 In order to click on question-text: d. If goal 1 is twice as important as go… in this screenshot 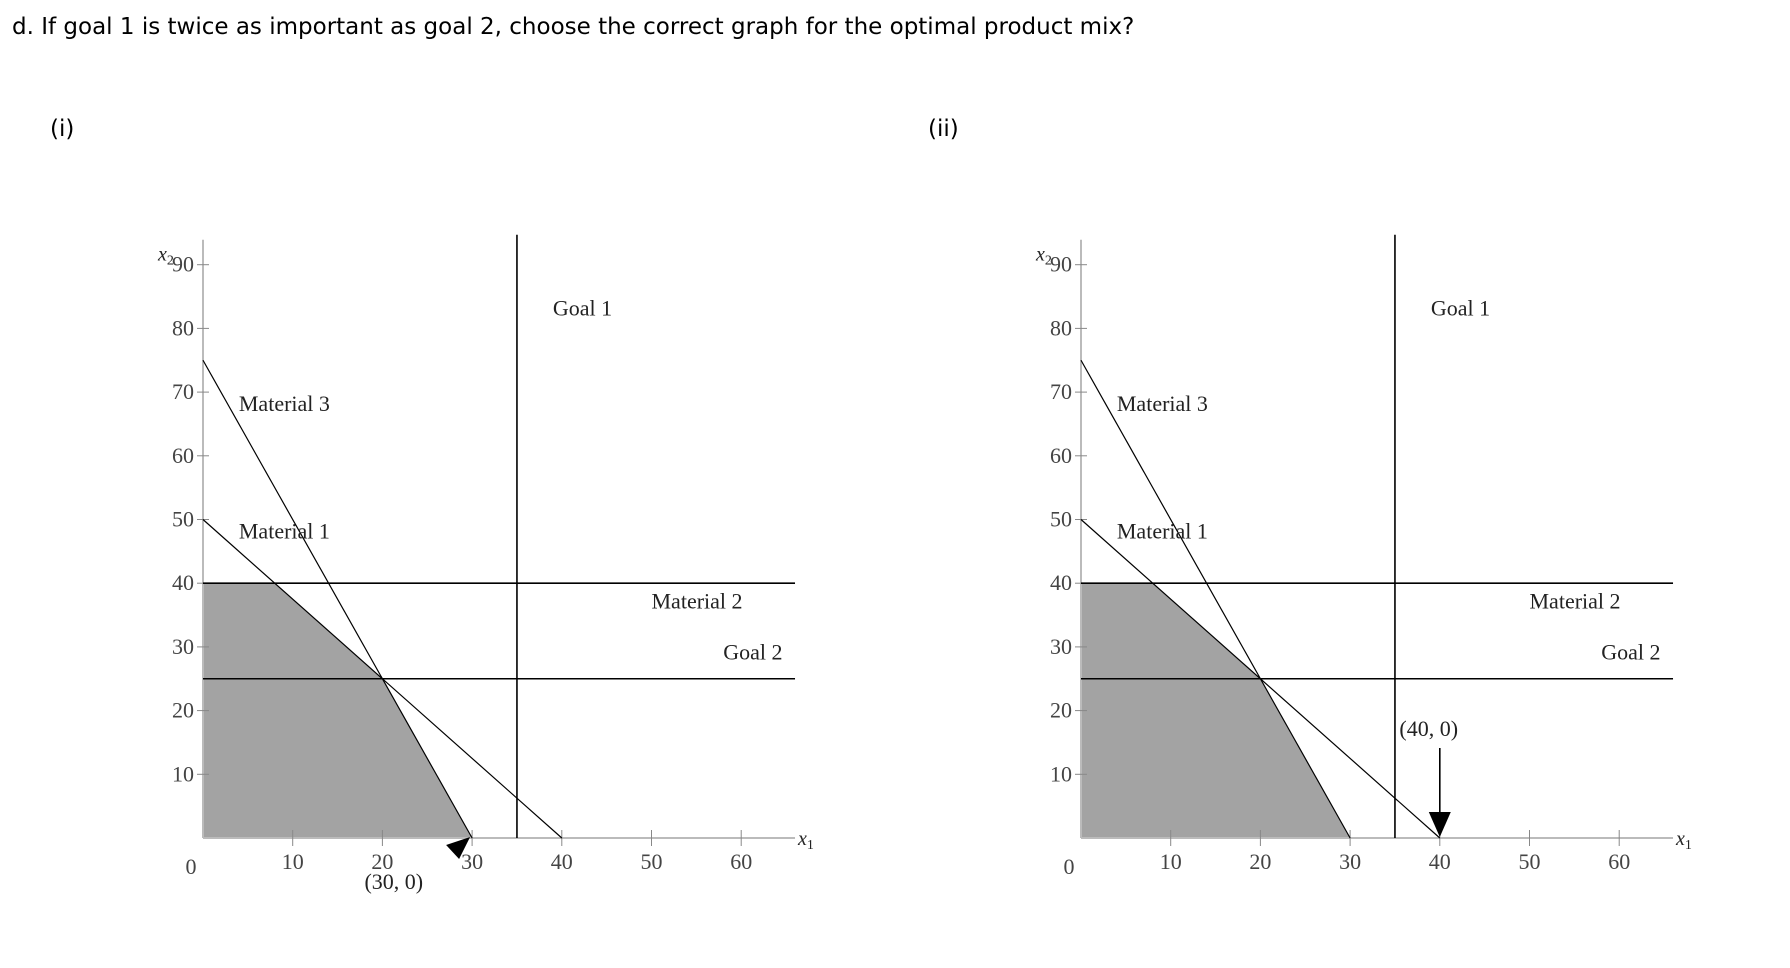, I will do `click(573, 27)`.